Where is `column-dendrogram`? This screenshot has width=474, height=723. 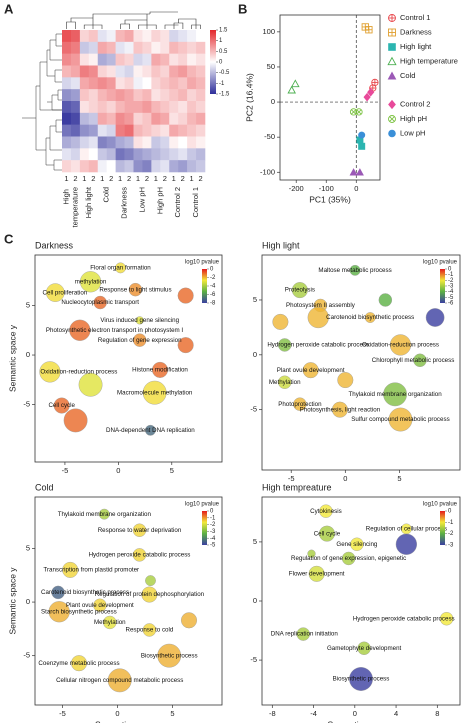 column-dendrogram is located at coordinates (133, 20).